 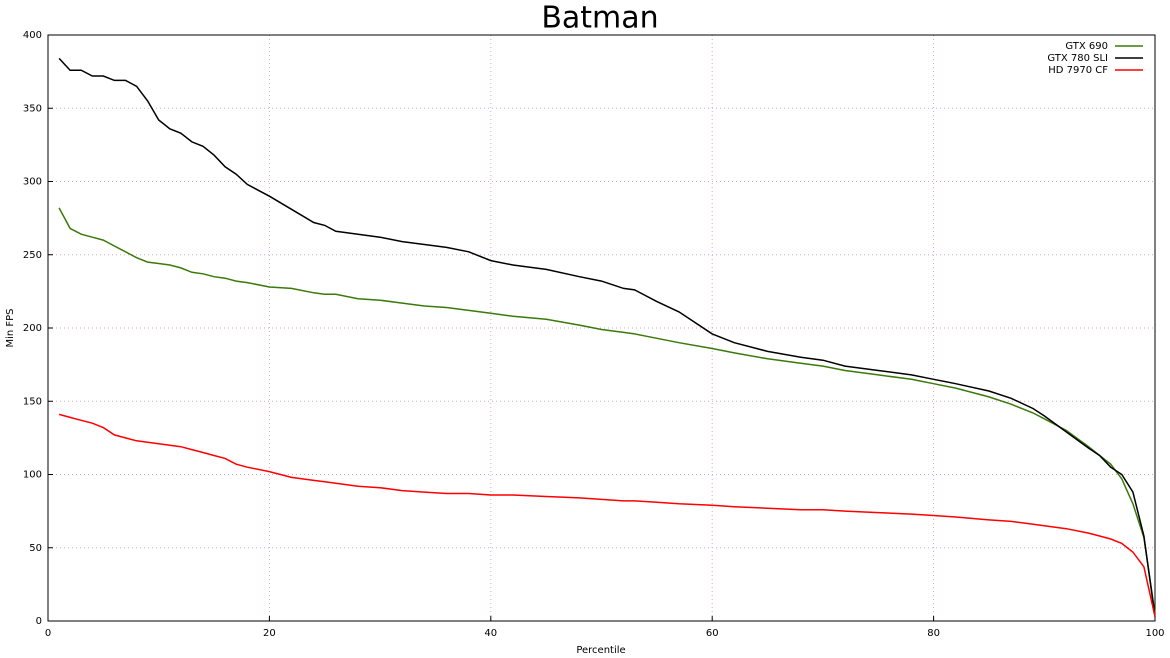 What do you see at coordinates (48, 633) in the screenshot?
I see `x-tick-label: 0` at bounding box center [48, 633].